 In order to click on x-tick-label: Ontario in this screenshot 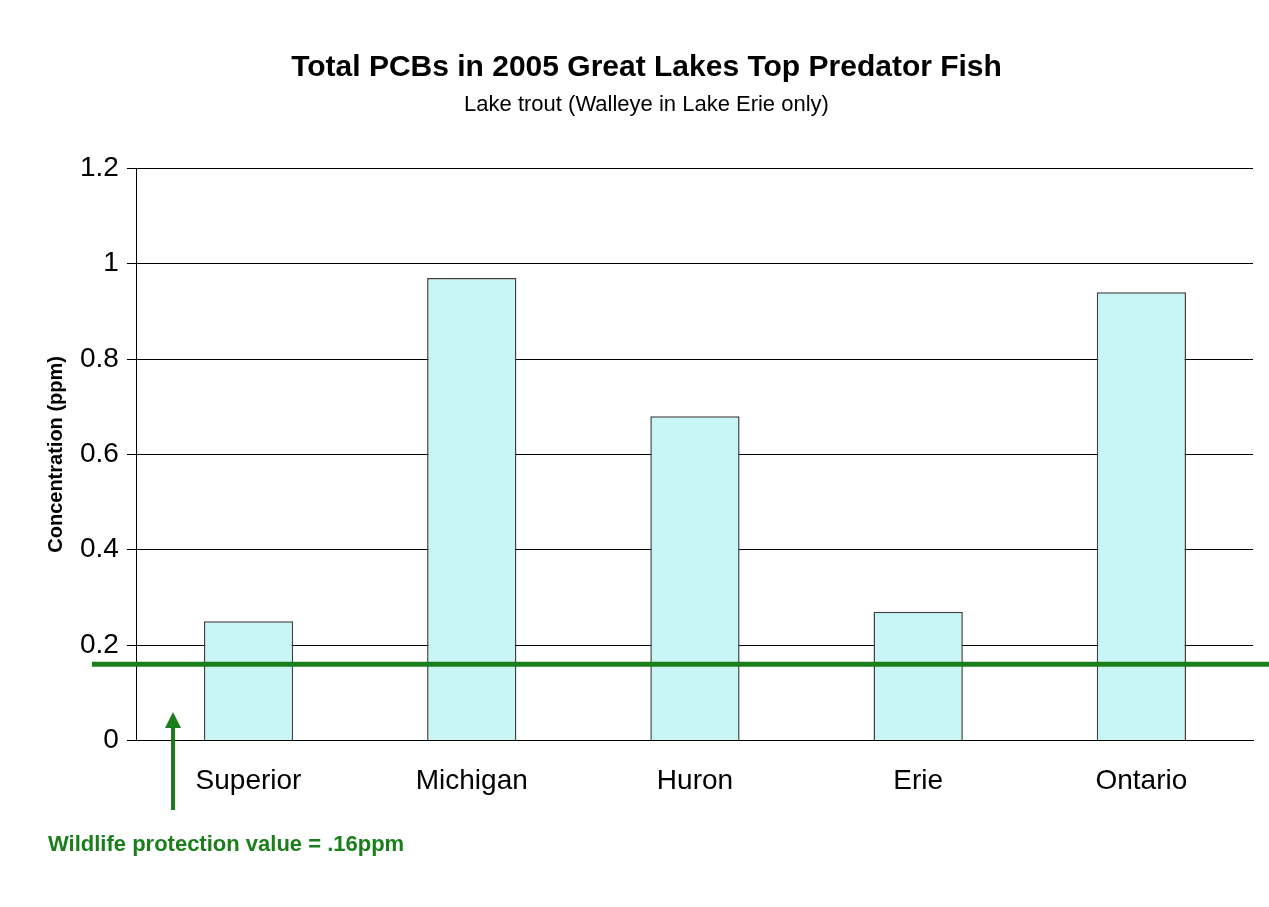, I will do `click(1141, 779)`.